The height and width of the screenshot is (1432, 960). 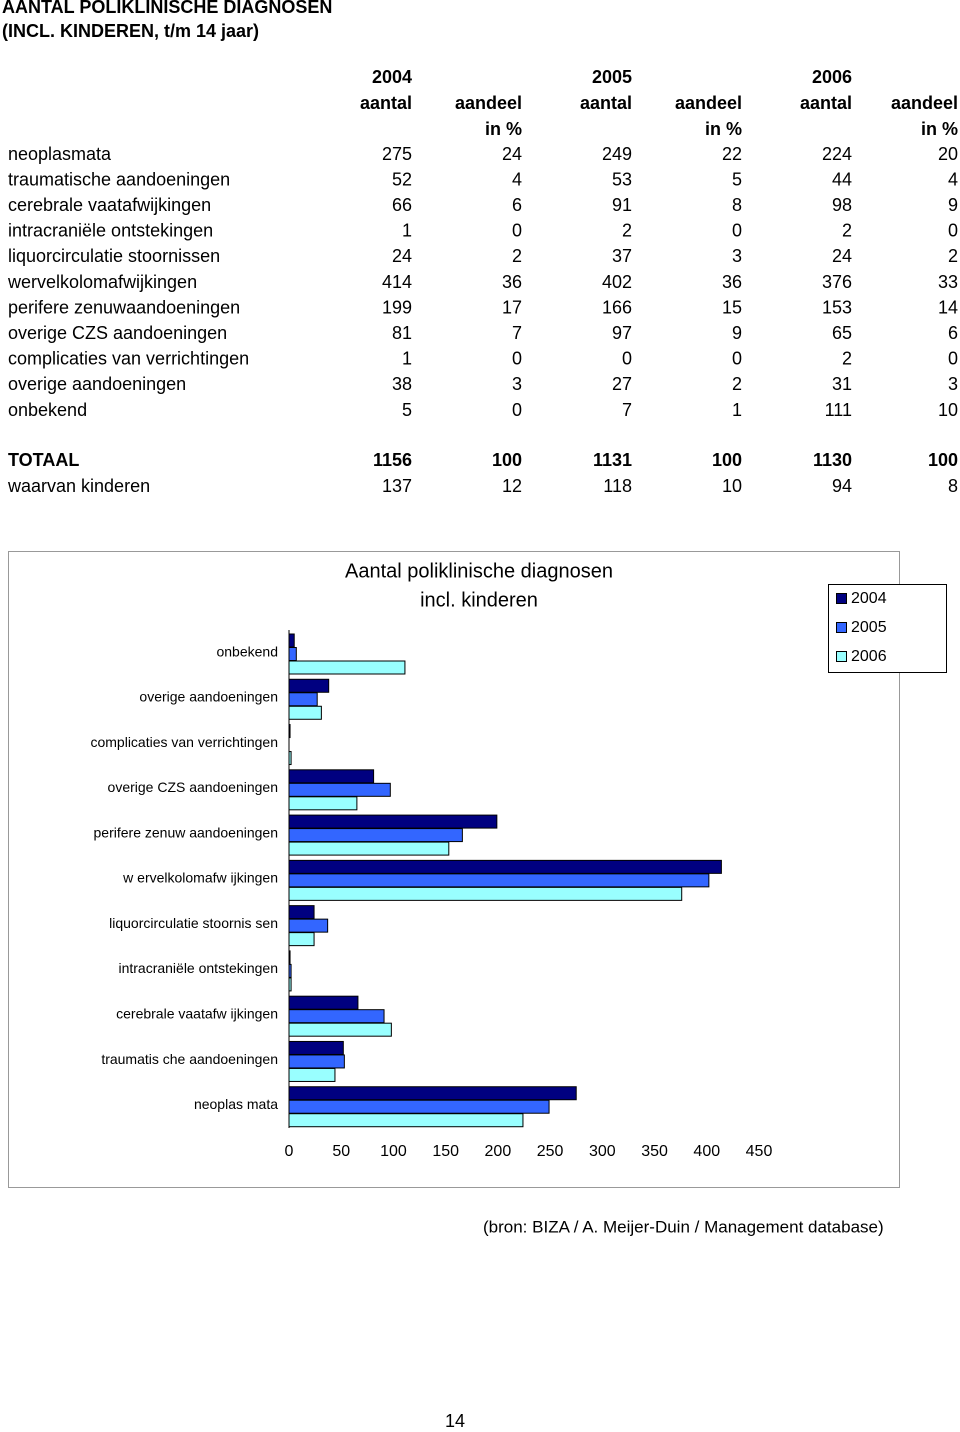 I want to click on cell: 94, so click(x=842, y=486).